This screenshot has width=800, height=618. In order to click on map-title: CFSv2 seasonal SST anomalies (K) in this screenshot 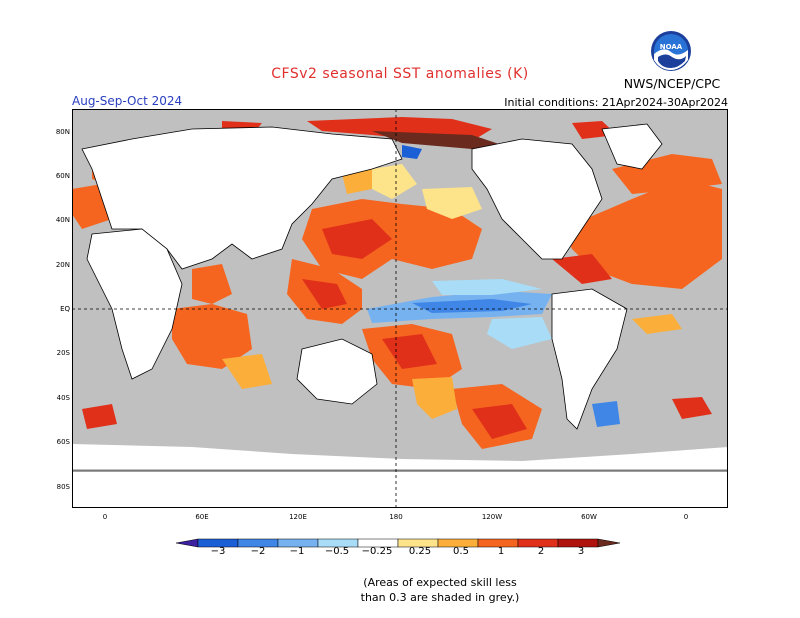, I will do `click(400, 74)`.